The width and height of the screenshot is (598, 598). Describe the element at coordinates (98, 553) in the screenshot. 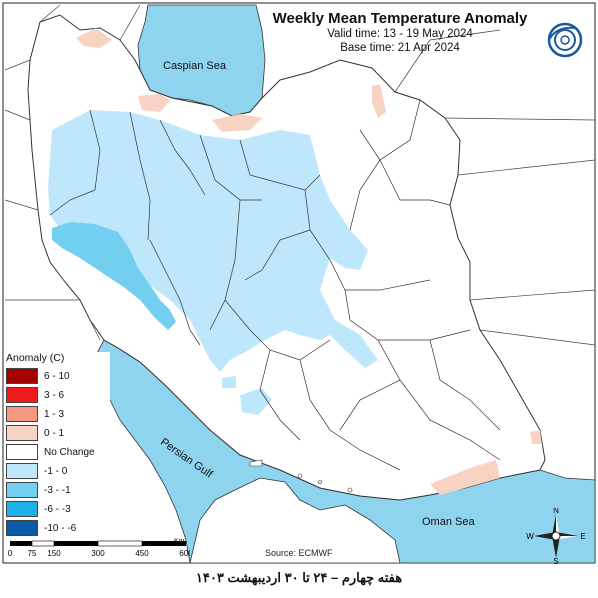

I see `scale-tick-label: 300` at that location.